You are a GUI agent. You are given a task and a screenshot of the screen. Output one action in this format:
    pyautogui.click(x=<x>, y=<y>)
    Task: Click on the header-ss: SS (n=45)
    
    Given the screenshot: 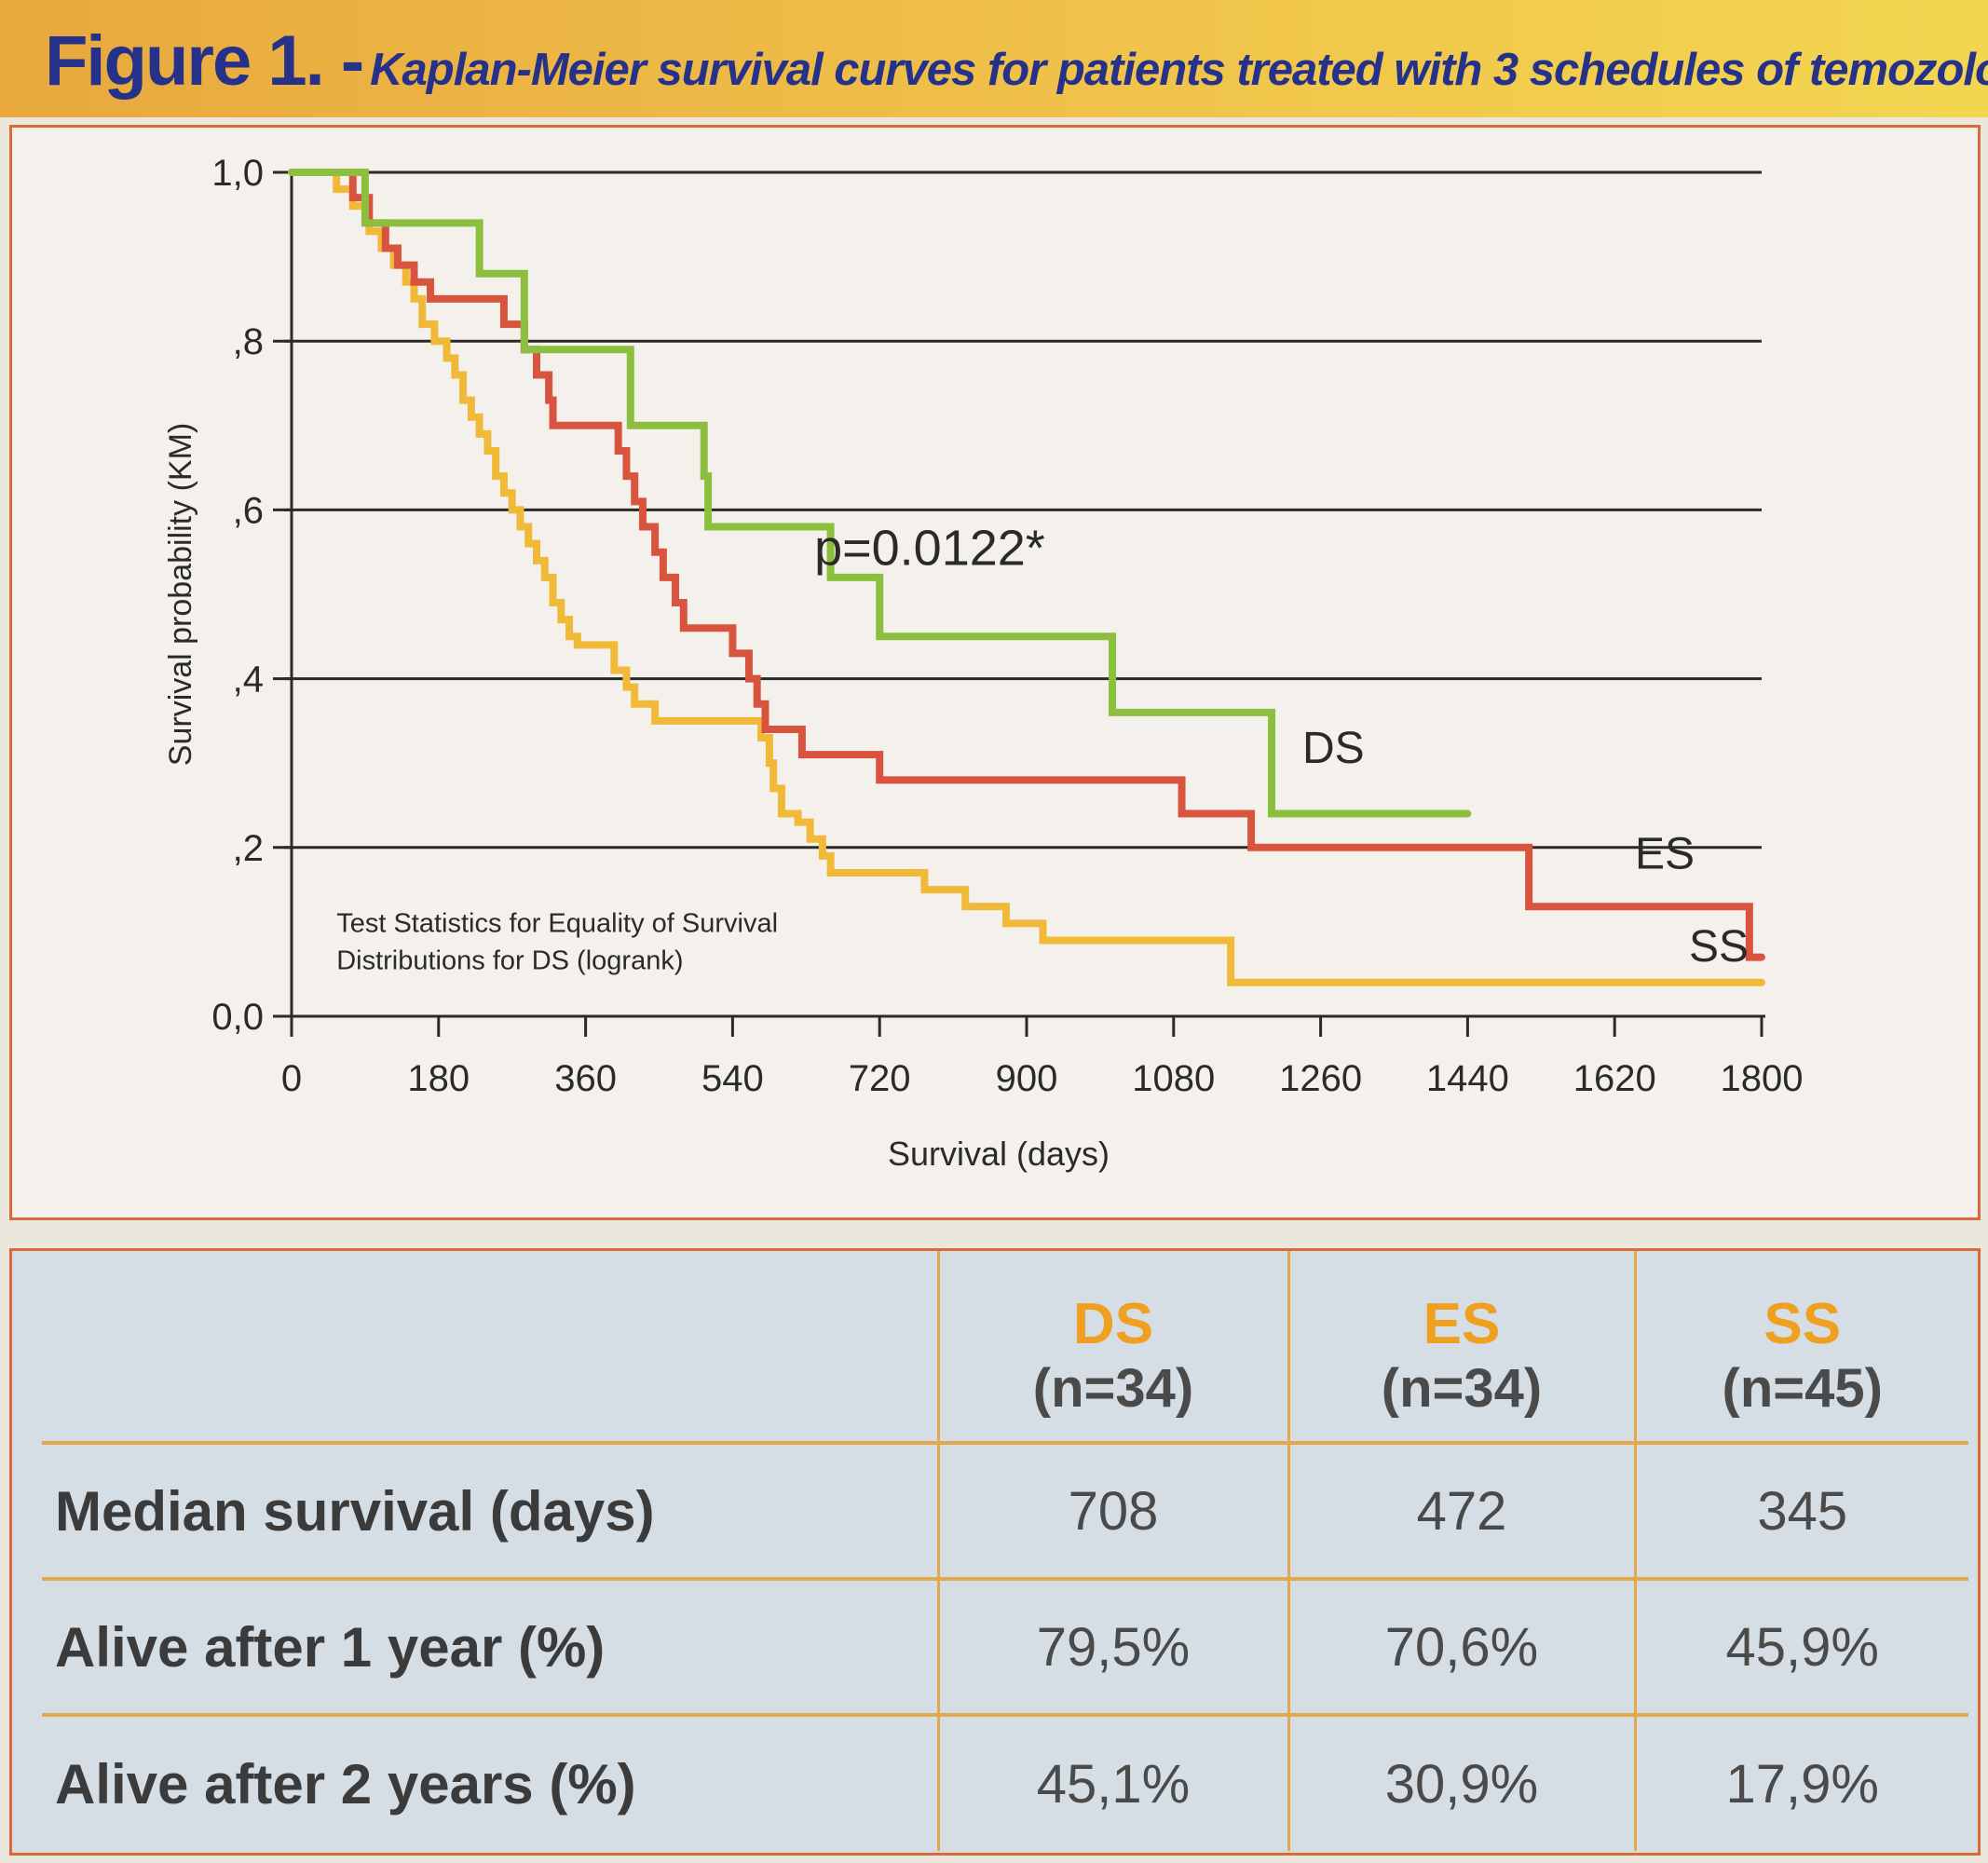 What is the action you would take?
    pyautogui.click(x=1801, y=1348)
    